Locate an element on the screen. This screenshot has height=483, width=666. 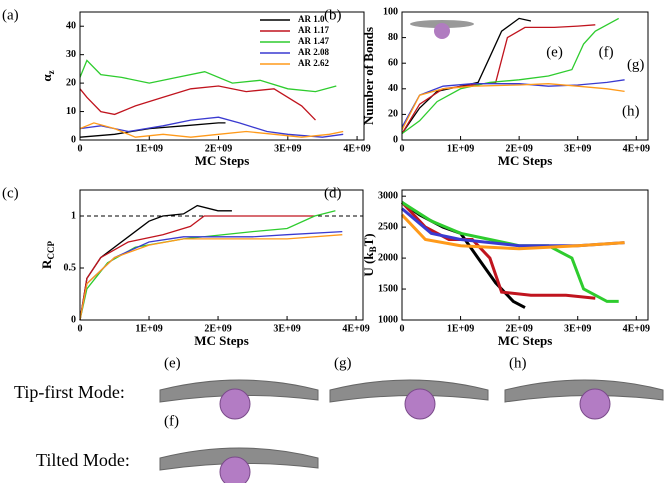
y-axis-label-part: B is located at coordinates (373, 249).